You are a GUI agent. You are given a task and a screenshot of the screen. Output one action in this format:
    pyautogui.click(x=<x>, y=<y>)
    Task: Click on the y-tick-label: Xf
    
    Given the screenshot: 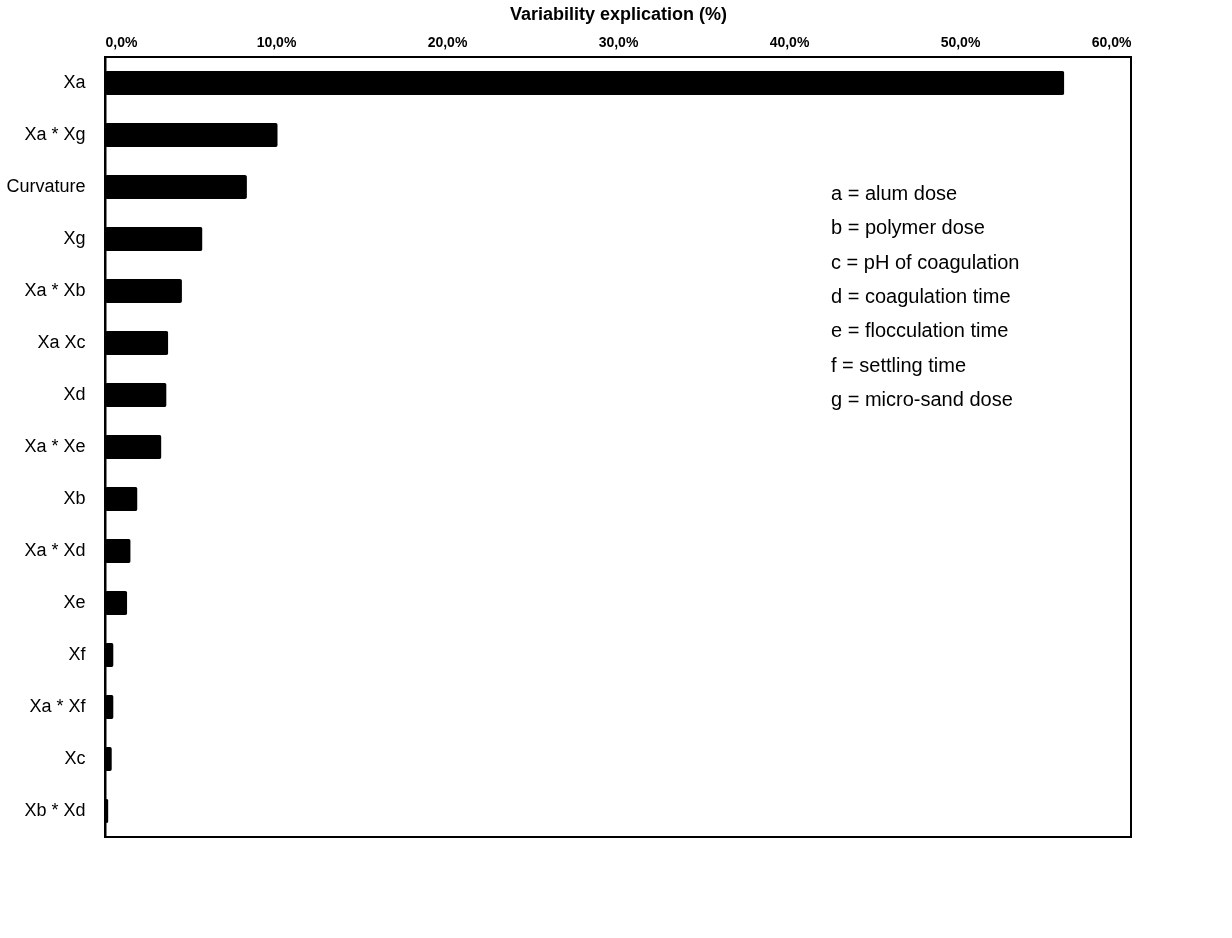 What is the action you would take?
    pyautogui.click(x=77, y=654)
    